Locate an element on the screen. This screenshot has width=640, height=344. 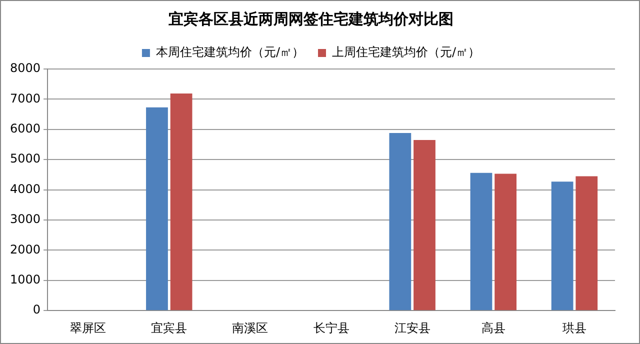
x-tick-label: 宜宾县 is located at coordinates (169, 327).